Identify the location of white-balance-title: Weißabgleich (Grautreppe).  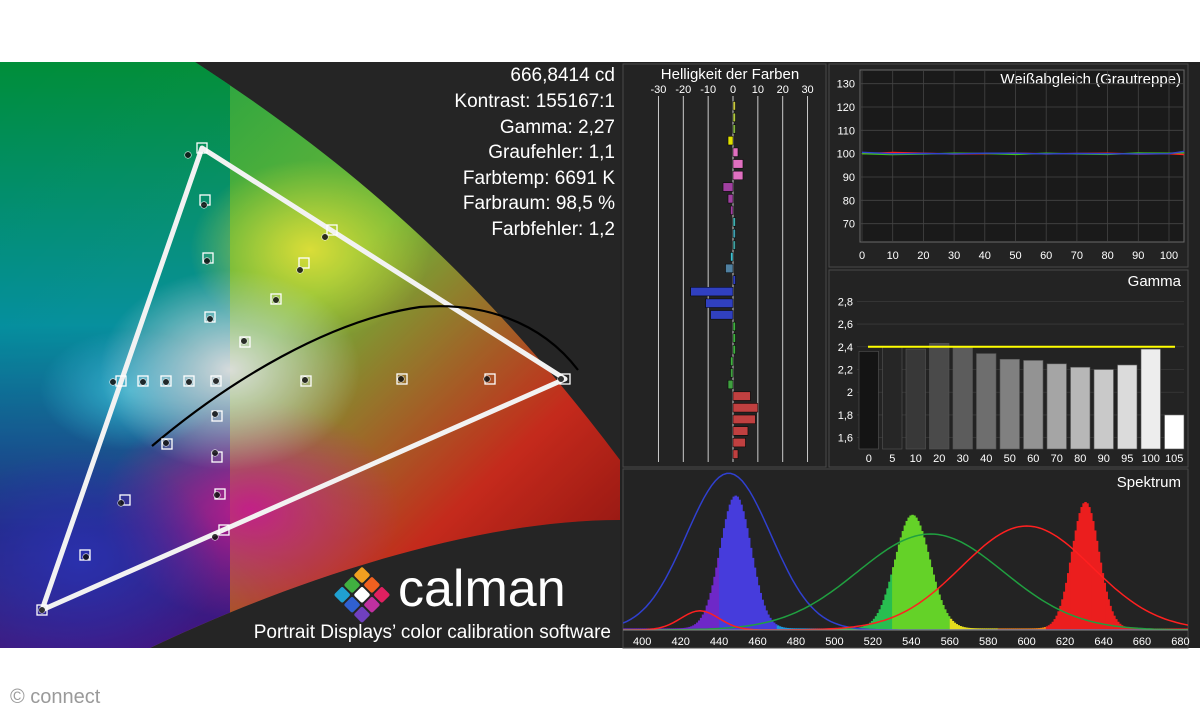
(1090, 79).